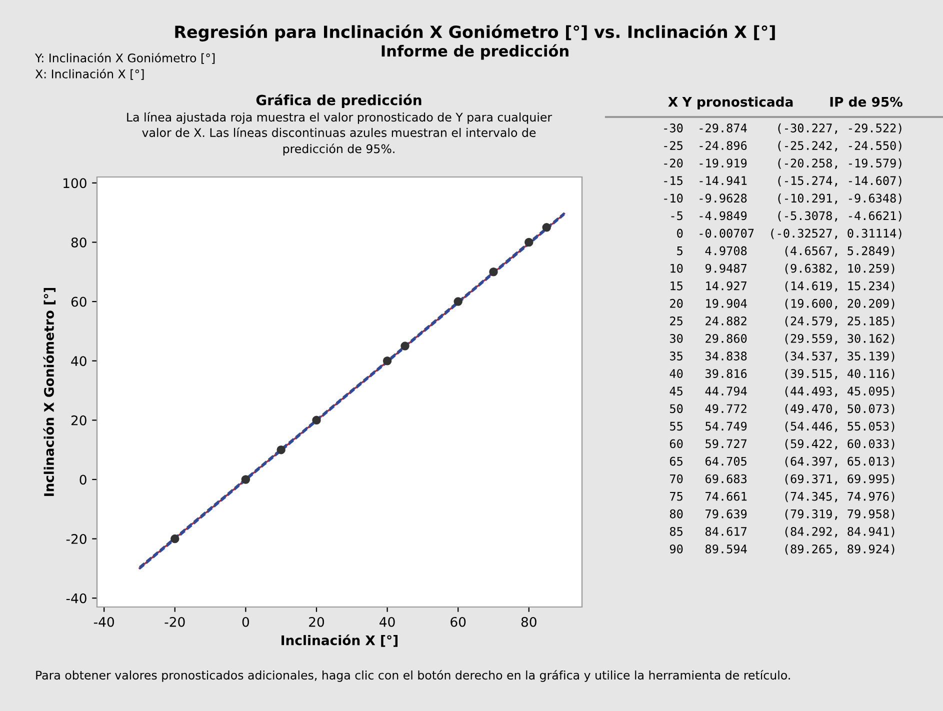  I want to click on y-tick-label: 100, so click(75, 183).